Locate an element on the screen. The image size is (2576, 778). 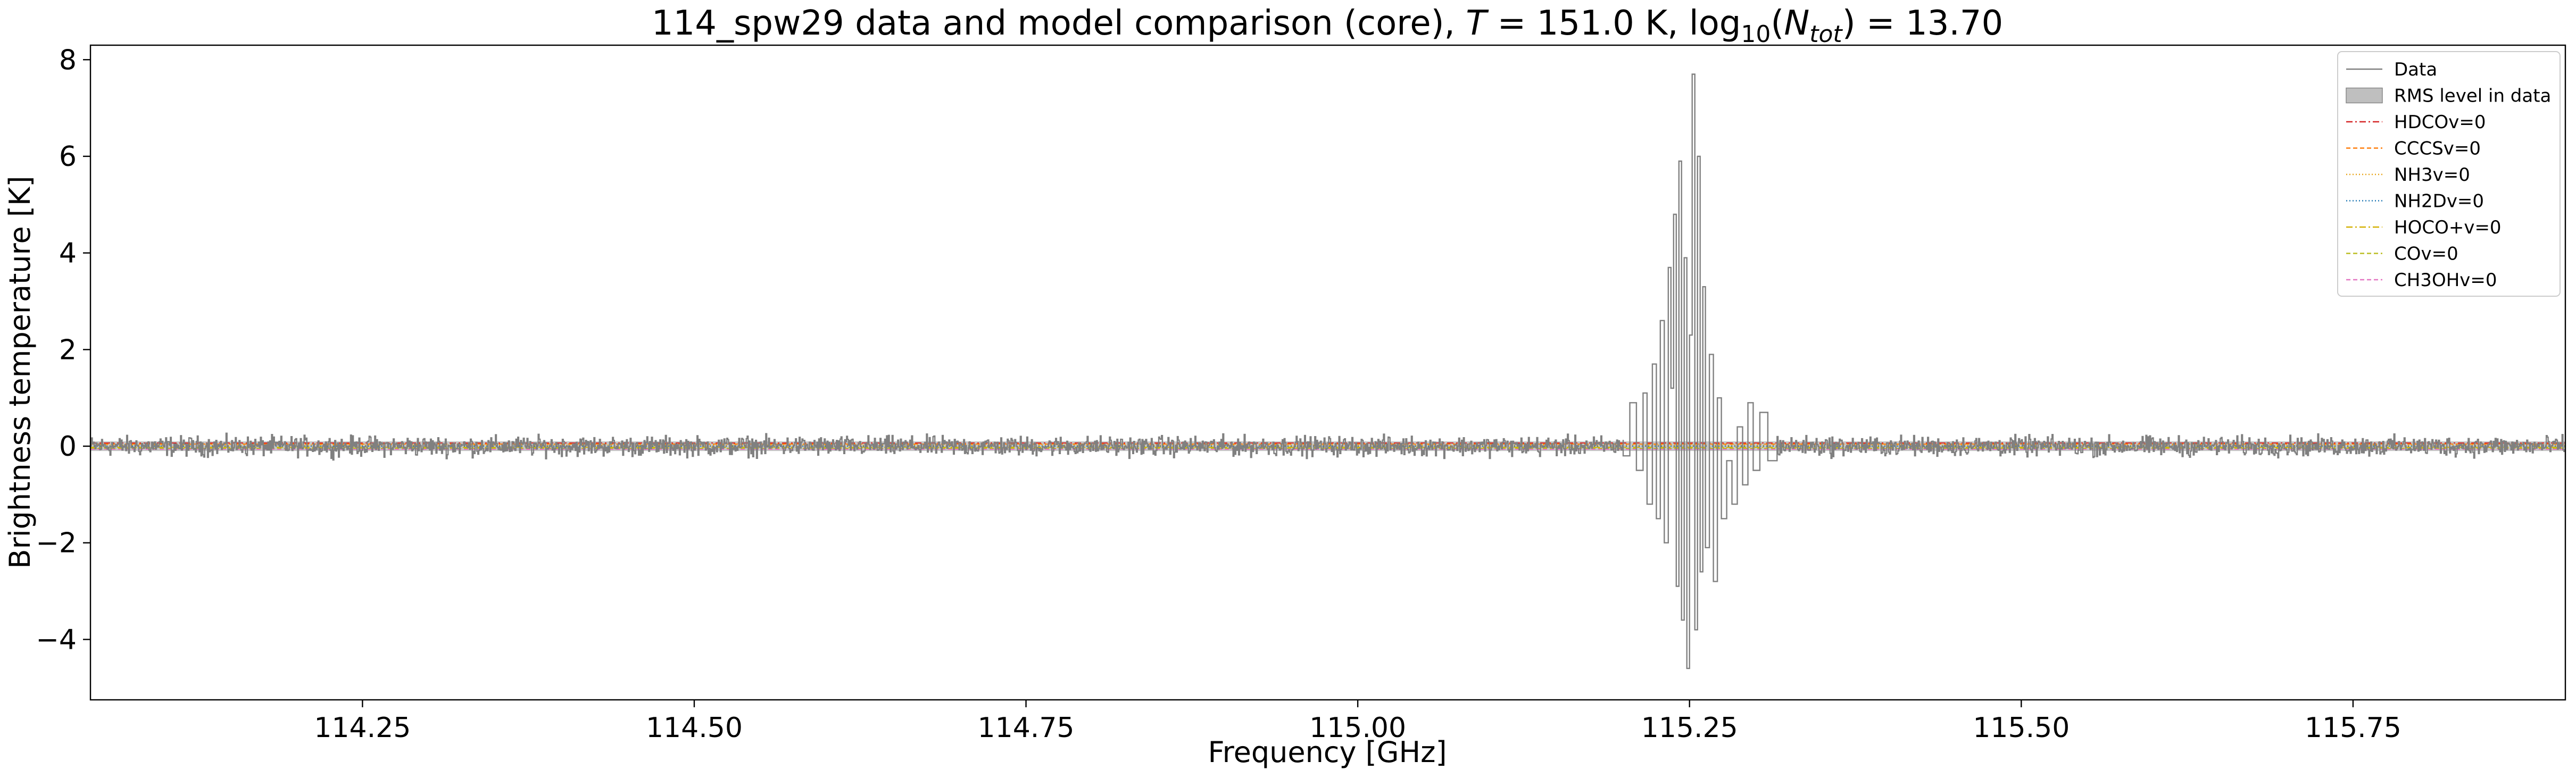
legend-label-cov-0: COv=0 is located at coordinates (2426, 255).